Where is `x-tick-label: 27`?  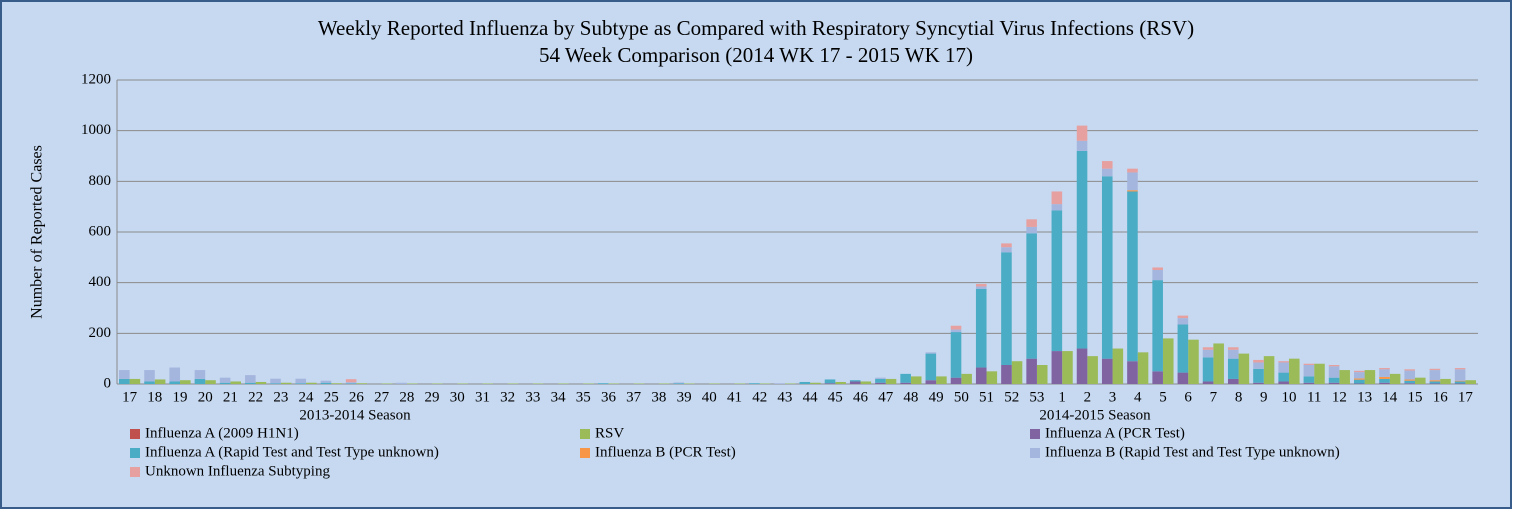
x-tick-label: 27 is located at coordinates (382, 397).